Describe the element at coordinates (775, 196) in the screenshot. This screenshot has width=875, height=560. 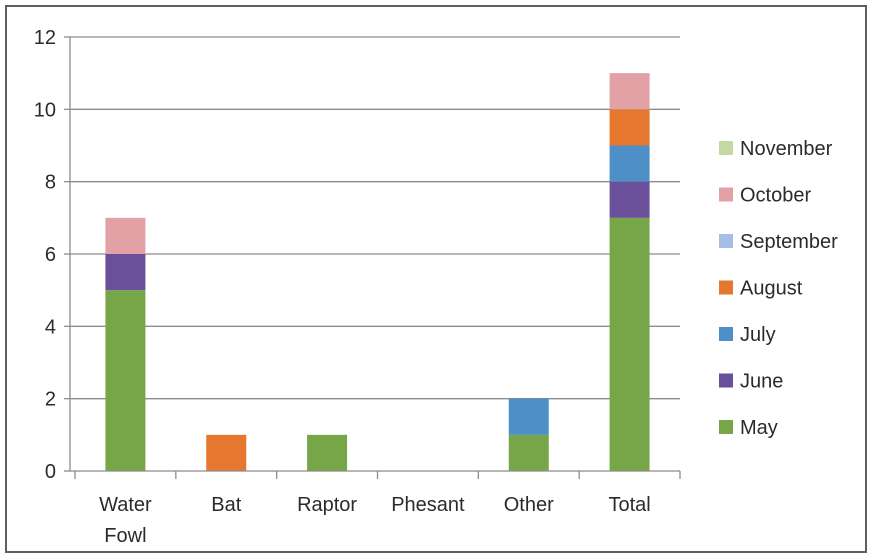
I see `legend-label-october: October` at that location.